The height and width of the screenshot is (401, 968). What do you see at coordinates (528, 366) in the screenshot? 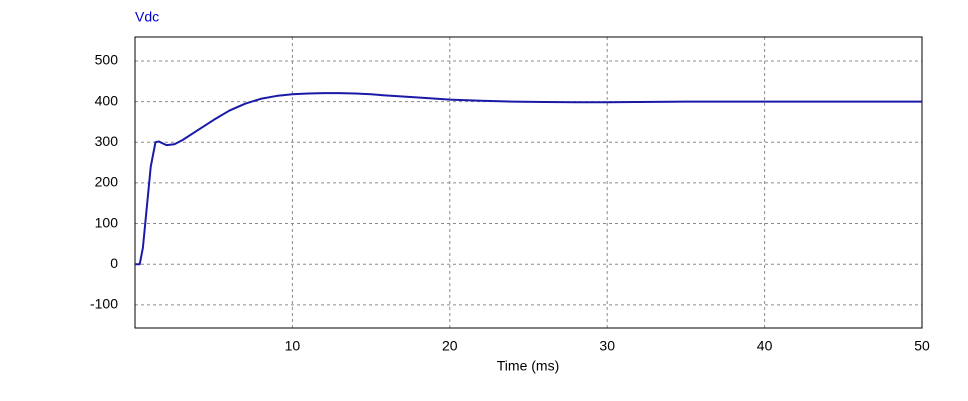
I see `x-axis-label: Time (ms)` at bounding box center [528, 366].